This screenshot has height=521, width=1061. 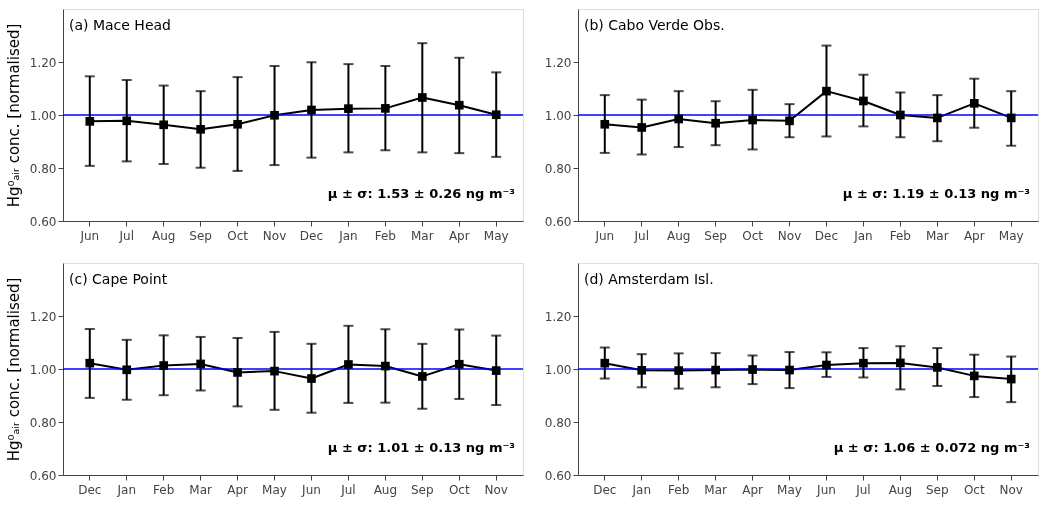 What do you see at coordinates (118, 279) in the screenshot?
I see `text: (c) Cape Point` at bounding box center [118, 279].